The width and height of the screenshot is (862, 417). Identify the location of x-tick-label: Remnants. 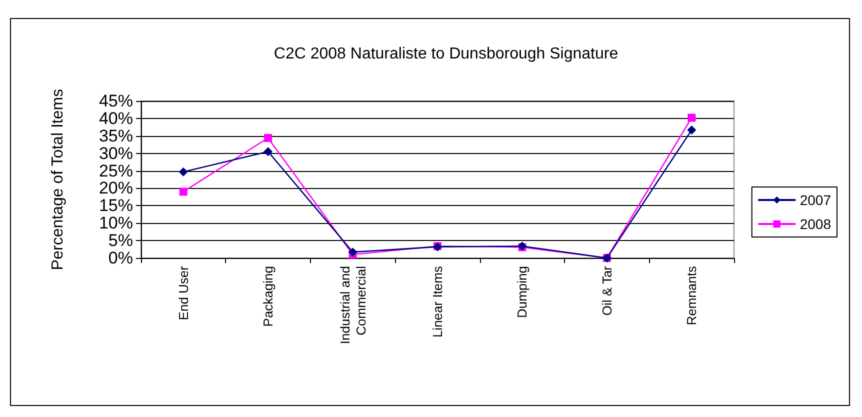
(692, 296).